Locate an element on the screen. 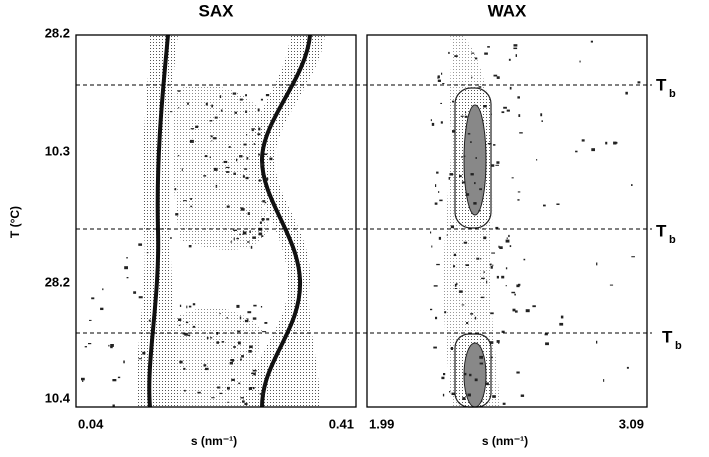 The width and height of the screenshot is (709, 457). panel-title: WAX is located at coordinates (507, 10).